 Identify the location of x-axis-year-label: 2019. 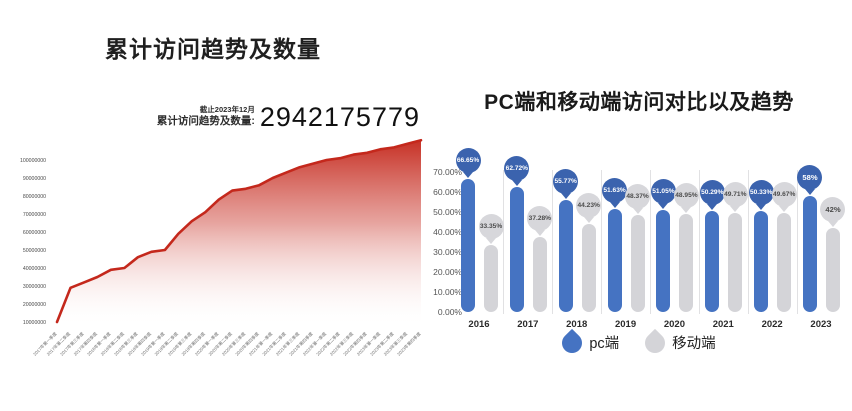
(625, 324).